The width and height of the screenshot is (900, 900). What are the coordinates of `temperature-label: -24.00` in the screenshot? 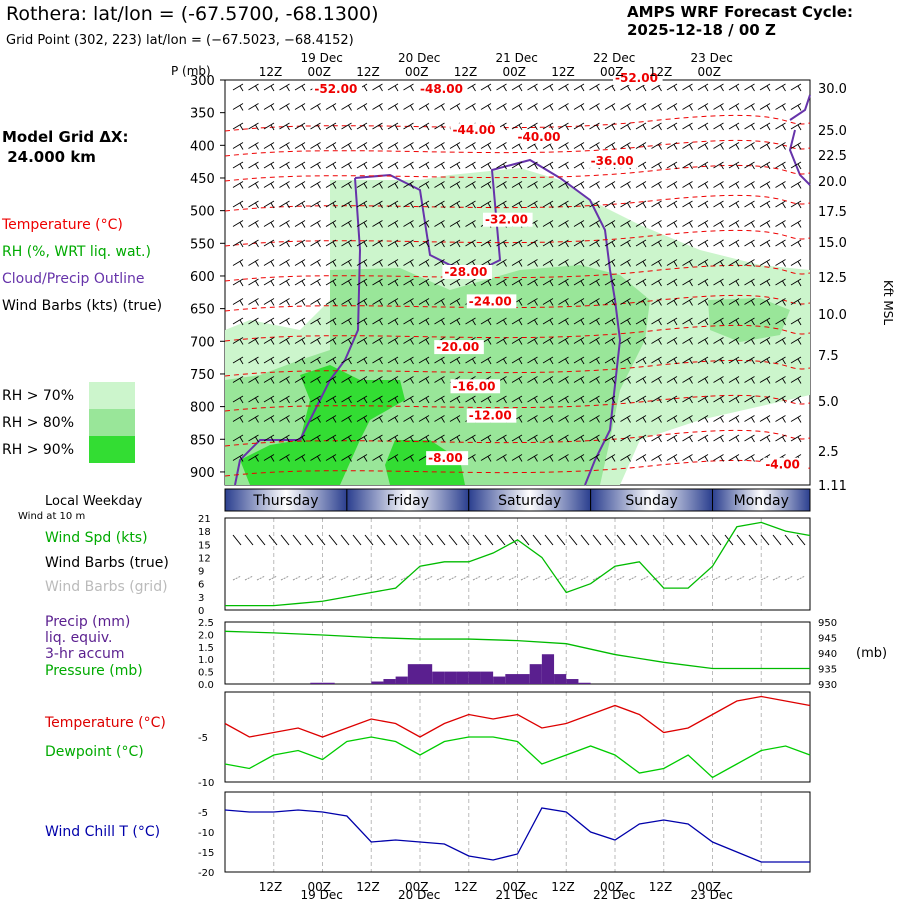 It's located at (490, 301).